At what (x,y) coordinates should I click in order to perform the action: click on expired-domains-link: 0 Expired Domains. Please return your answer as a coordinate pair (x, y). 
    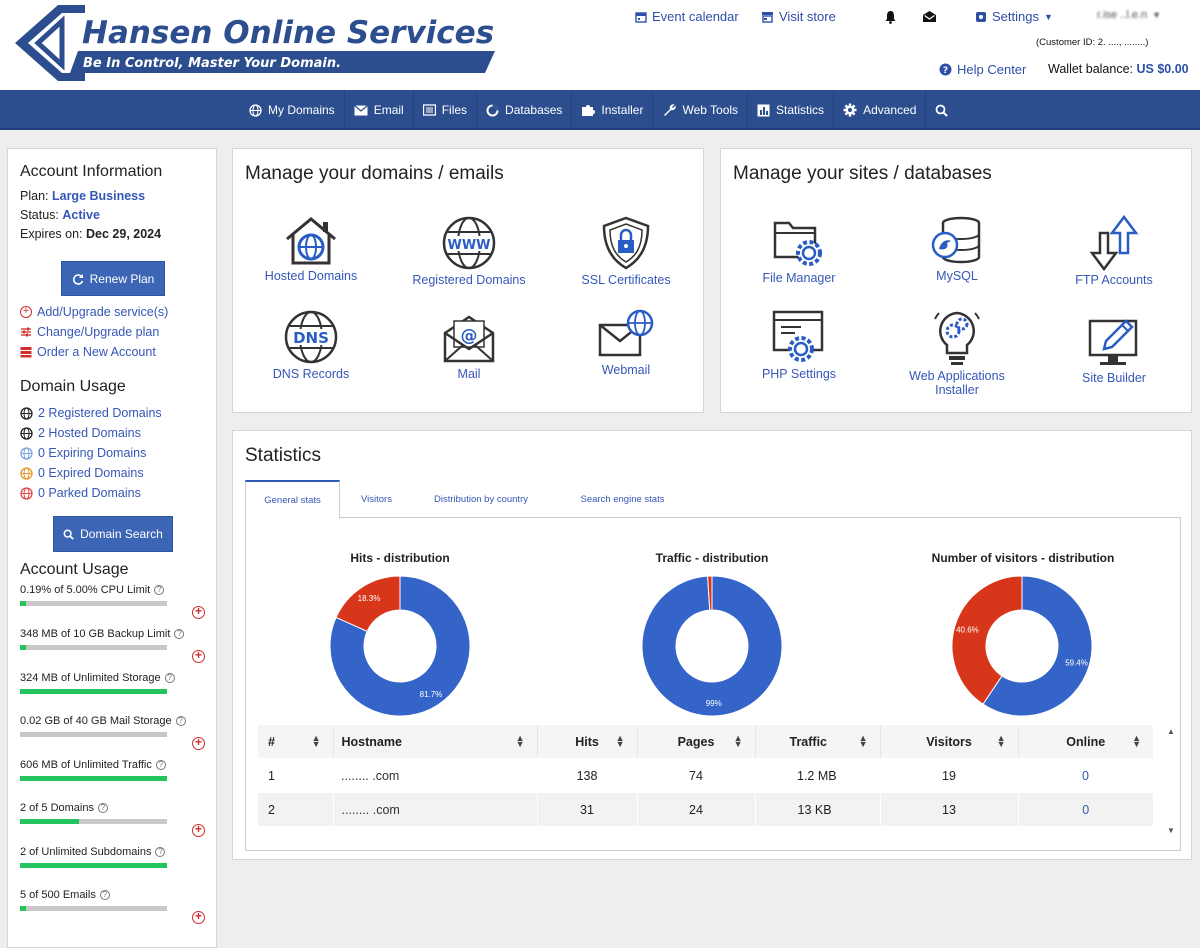
    Looking at the image, I should click on (82, 473).